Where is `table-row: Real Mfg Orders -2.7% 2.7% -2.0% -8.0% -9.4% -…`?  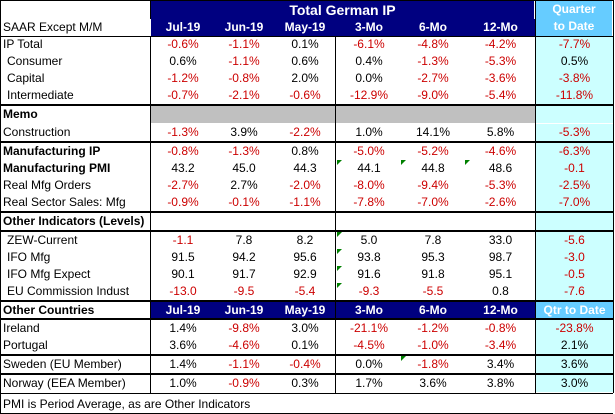
table-row: Real Mfg Orders -2.7% 2.7% -2.0% -8.0% -9.4% -… is located at coordinates (307, 185).